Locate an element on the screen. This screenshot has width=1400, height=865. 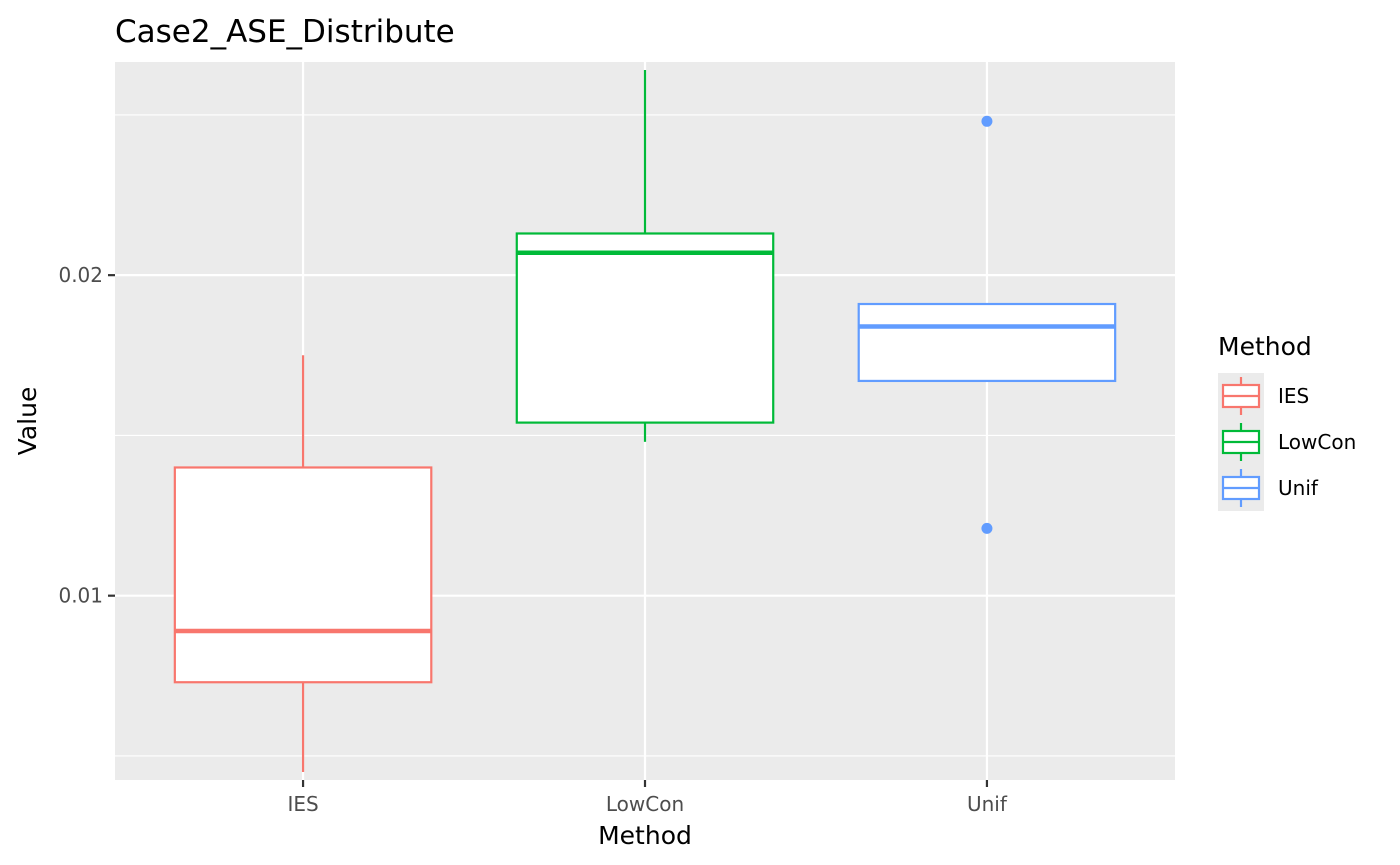
legend-label: LowCon is located at coordinates (1317, 442).